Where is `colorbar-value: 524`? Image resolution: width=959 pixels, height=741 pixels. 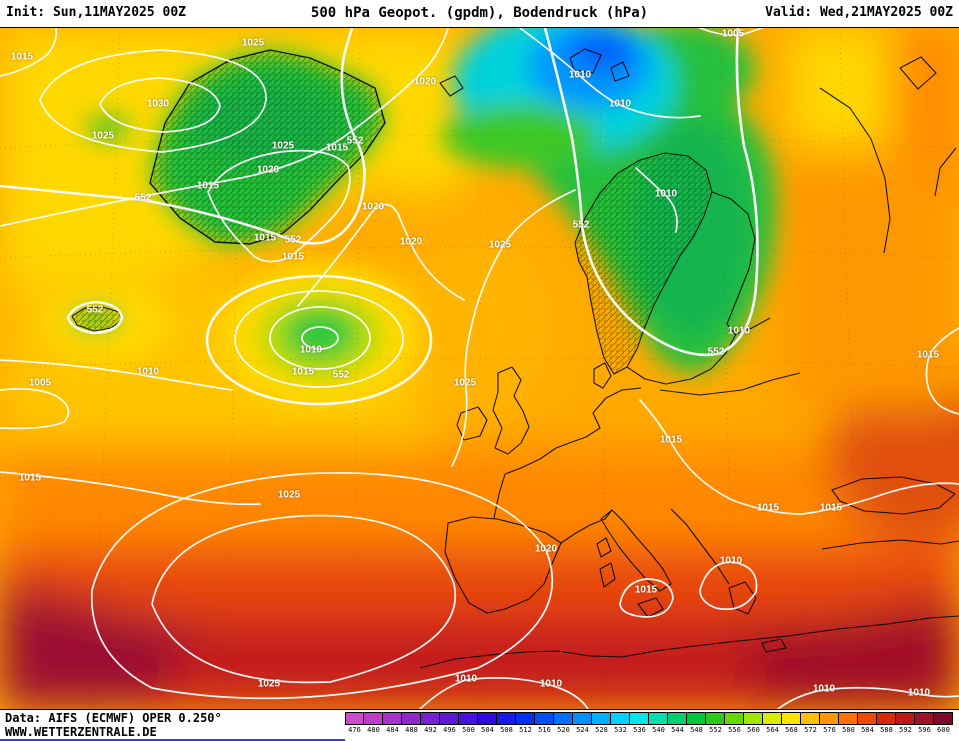 colorbar-value: 524 is located at coordinates (582, 730).